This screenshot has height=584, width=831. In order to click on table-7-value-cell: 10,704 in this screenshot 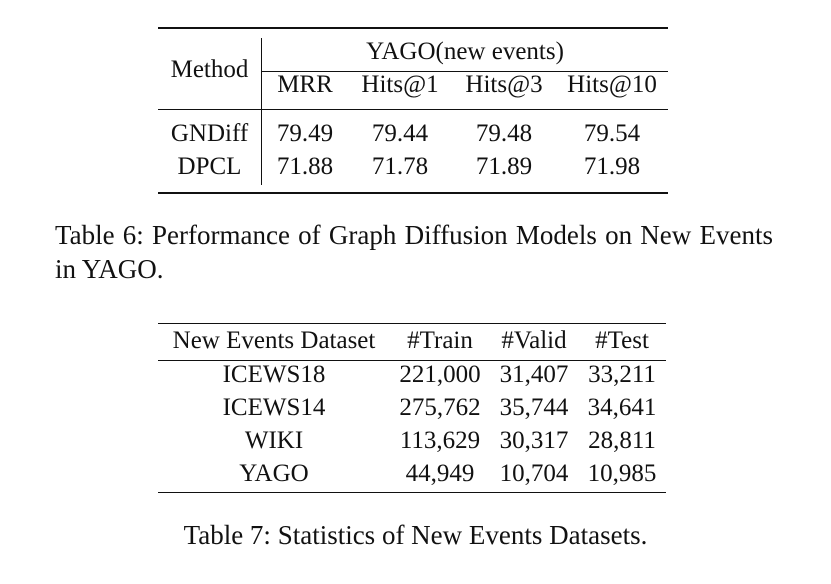, I will do `click(534, 473)`.